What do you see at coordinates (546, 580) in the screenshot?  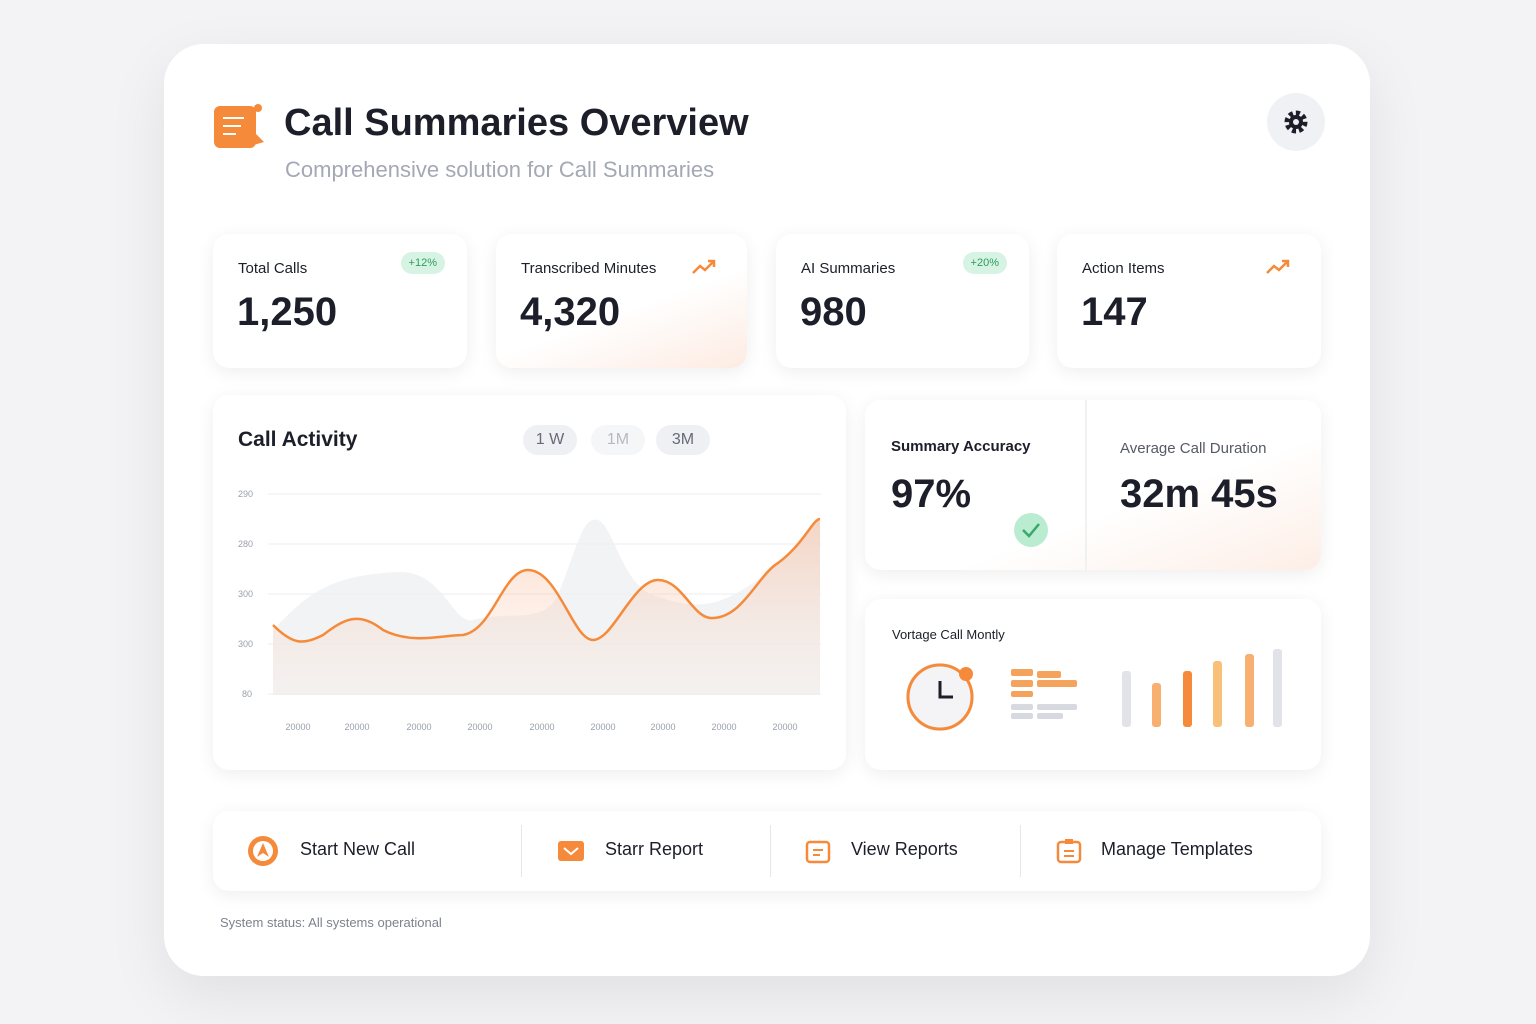 I see `line-primary` at bounding box center [546, 580].